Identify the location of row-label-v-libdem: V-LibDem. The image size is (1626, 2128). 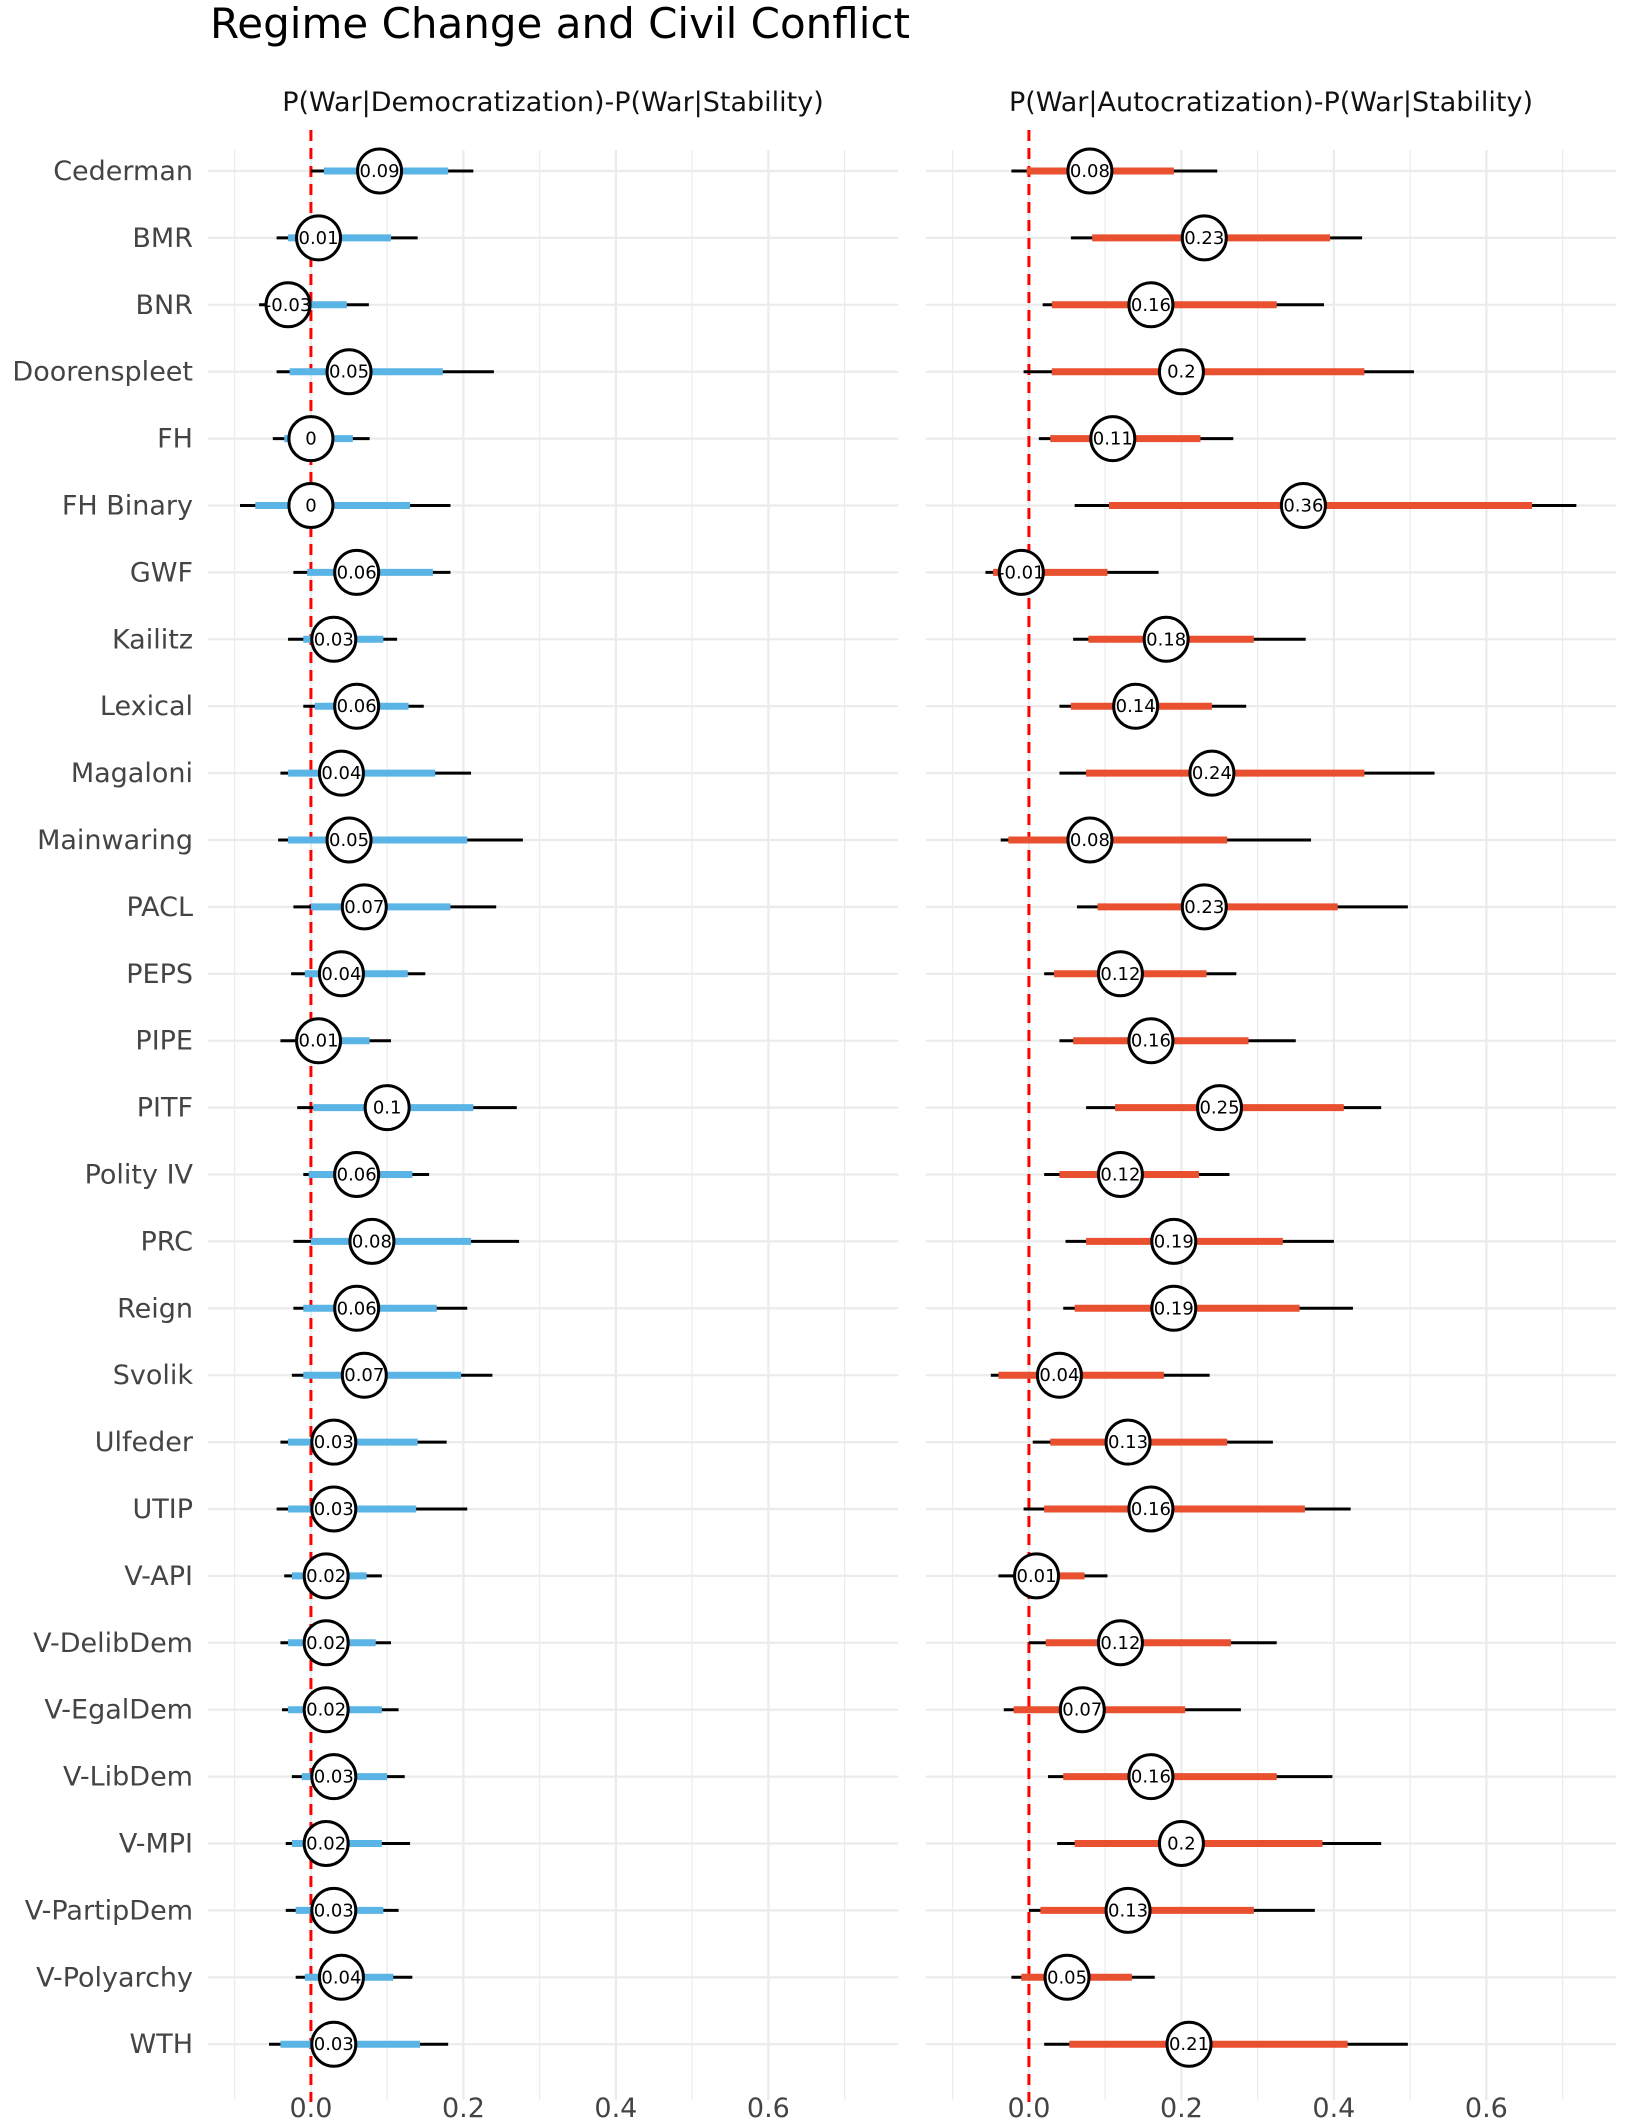
(128, 1777).